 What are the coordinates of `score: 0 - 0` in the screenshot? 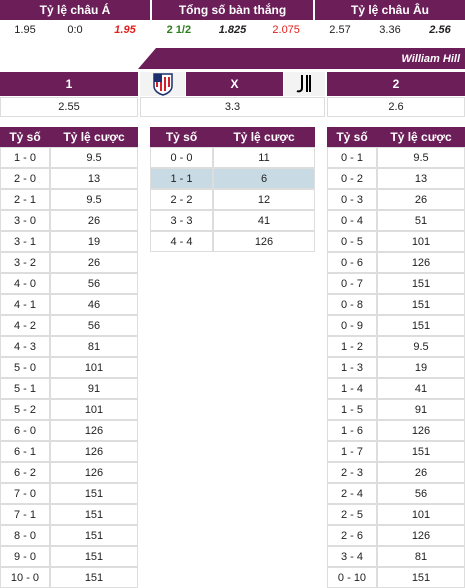 It's located at (181, 157).